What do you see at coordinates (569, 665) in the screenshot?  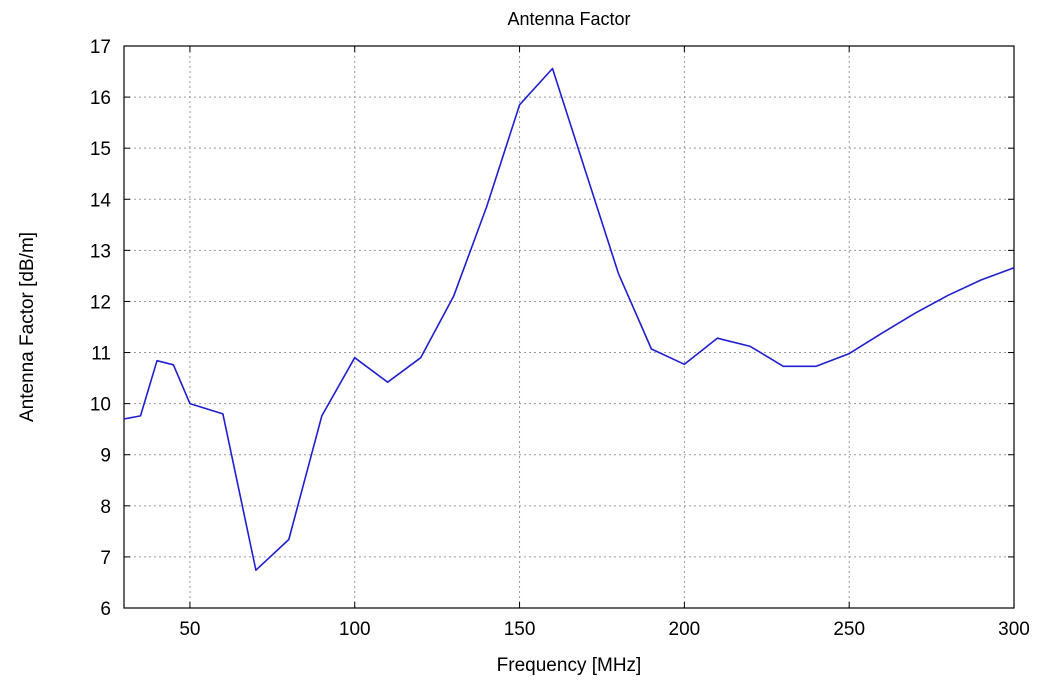 I see `x-axis-title: Frequency [MHz]` at bounding box center [569, 665].